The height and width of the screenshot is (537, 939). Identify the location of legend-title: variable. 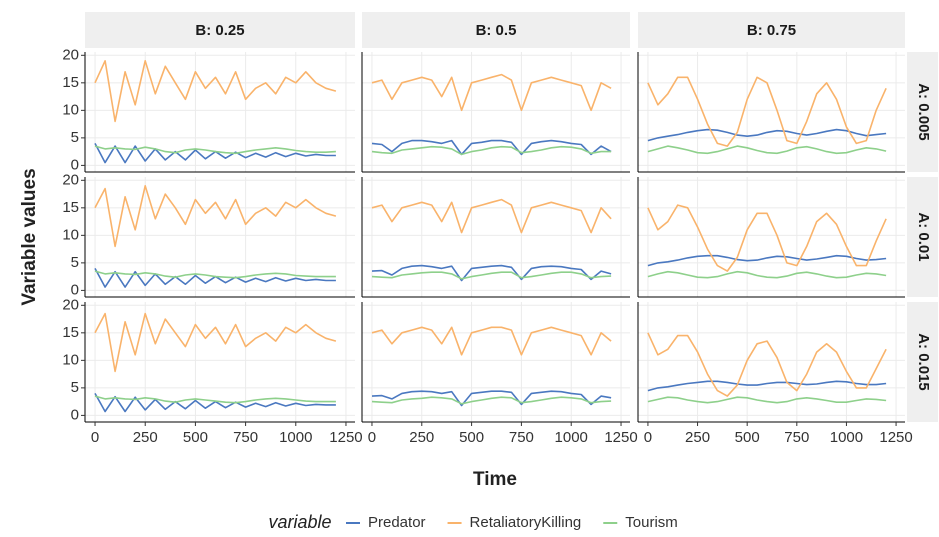
(299, 522).